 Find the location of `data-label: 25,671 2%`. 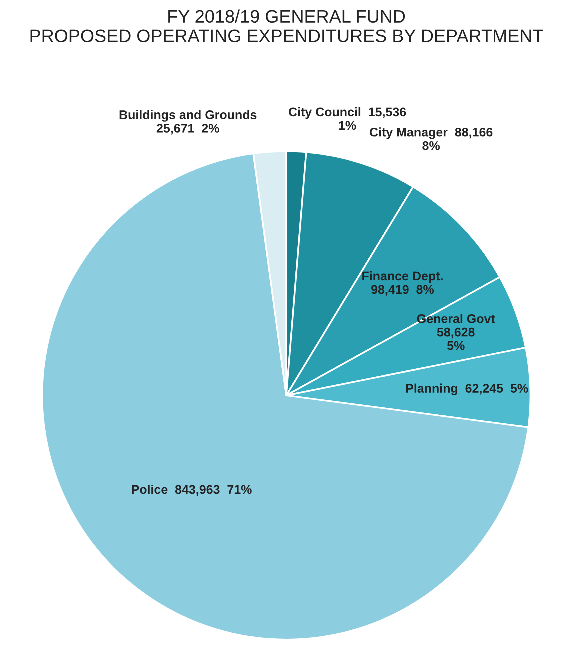

data-label: 25,671 2% is located at coordinates (188, 129).